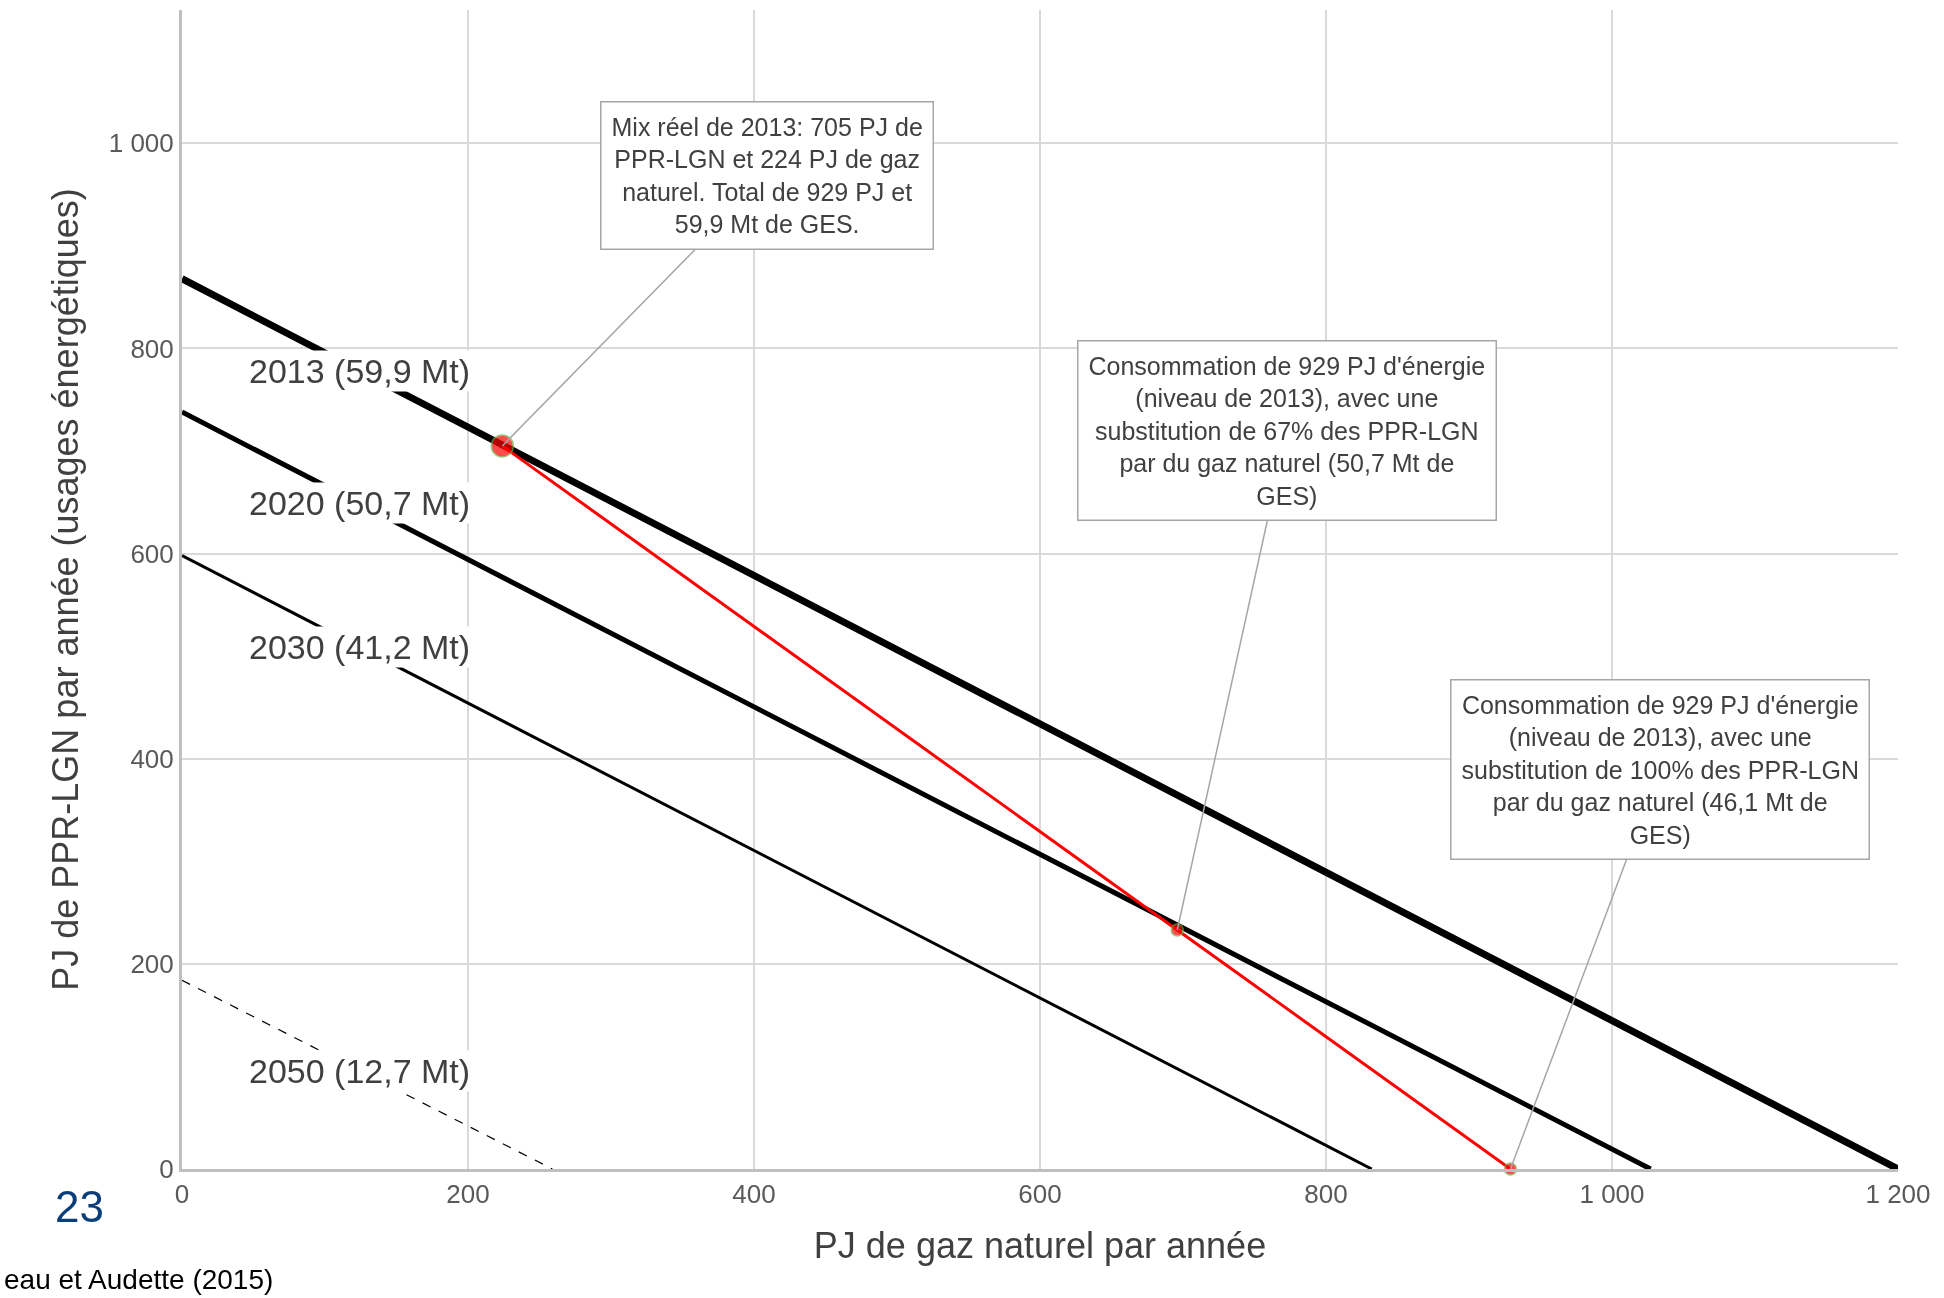 The height and width of the screenshot is (1298, 1944). What do you see at coordinates (360, 647) in the screenshot?
I see `series-label: 2030 (41,2 Mt)` at bounding box center [360, 647].